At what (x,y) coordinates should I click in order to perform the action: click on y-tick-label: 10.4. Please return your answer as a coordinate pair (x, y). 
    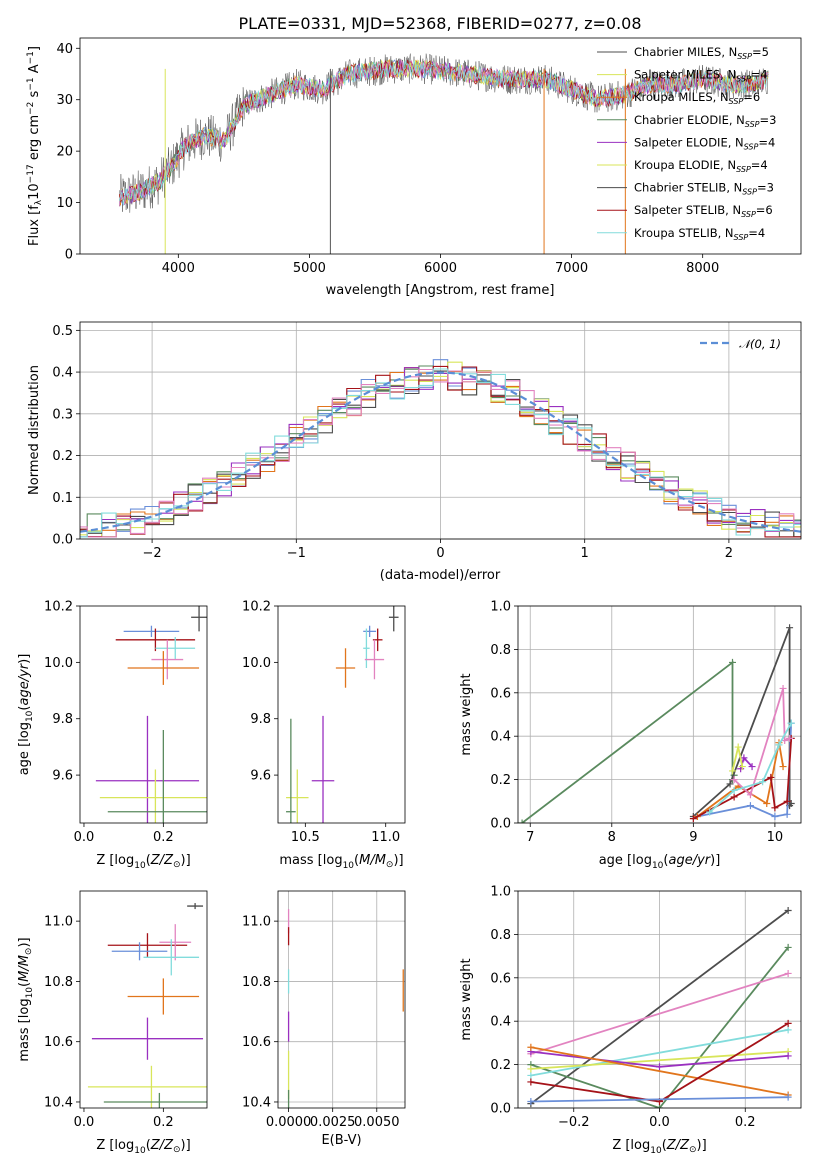
    Looking at the image, I should click on (256, 1102).